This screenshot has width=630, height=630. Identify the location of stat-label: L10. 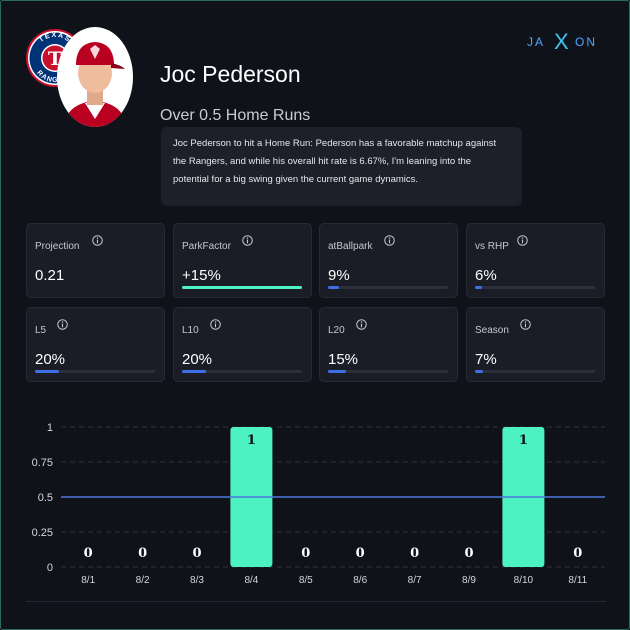
(190, 330).